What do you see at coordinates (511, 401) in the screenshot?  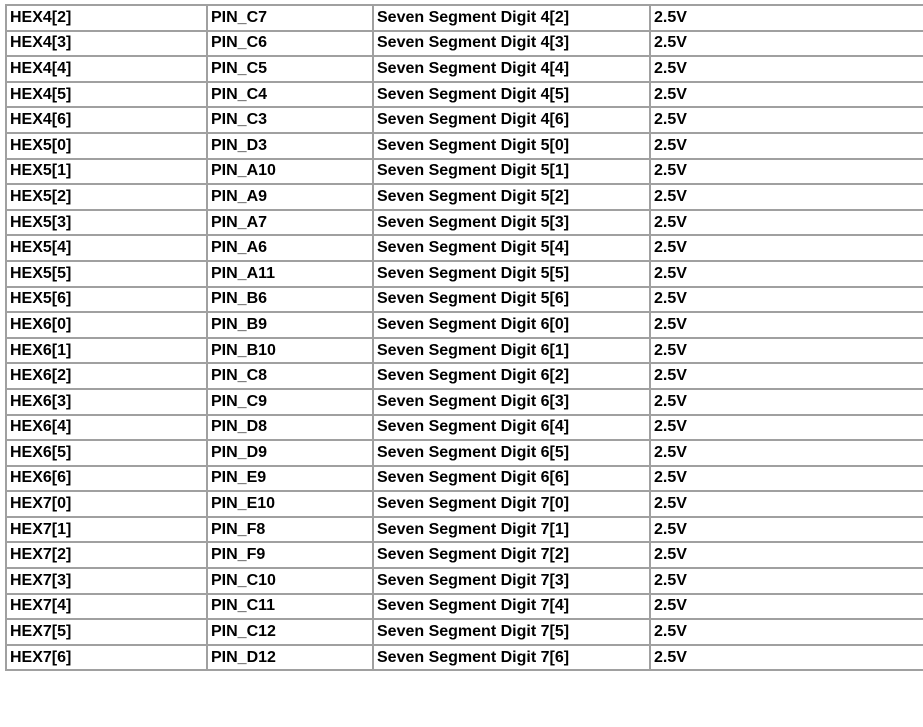 I see `description-cell: Seven Segment Digit 6[3]` at bounding box center [511, 401].